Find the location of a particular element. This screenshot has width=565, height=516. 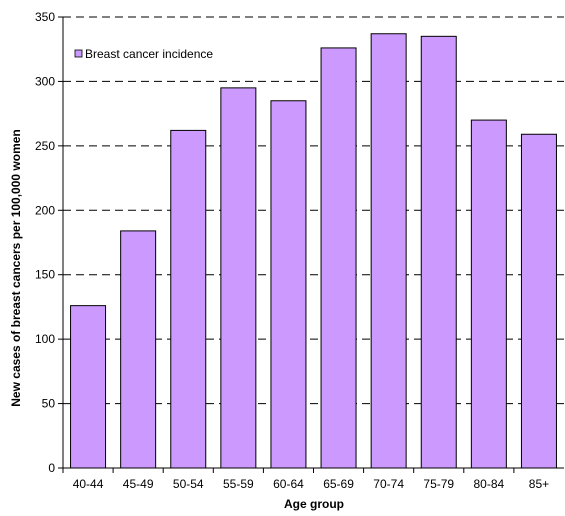

y-tick-label: 250 is located at coordinates (45, 146).